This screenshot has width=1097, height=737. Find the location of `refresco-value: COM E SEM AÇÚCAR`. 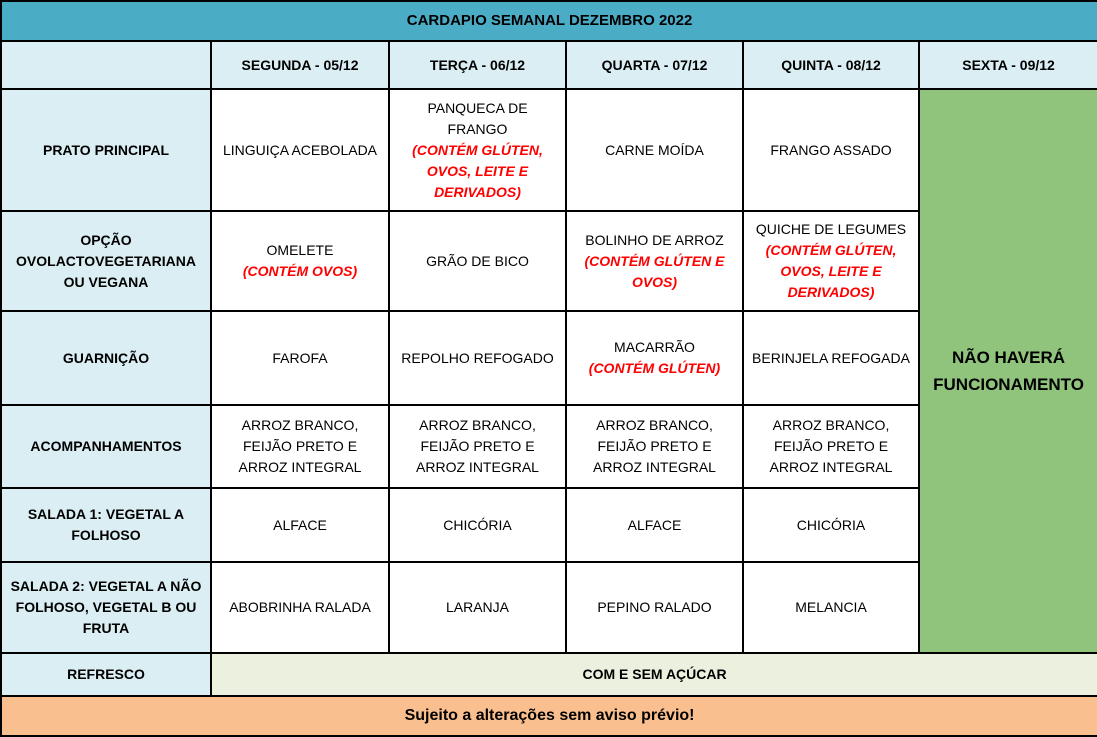

refresco-value: COM E SEM AÇÚCAR is located at coordinates (653, 674).